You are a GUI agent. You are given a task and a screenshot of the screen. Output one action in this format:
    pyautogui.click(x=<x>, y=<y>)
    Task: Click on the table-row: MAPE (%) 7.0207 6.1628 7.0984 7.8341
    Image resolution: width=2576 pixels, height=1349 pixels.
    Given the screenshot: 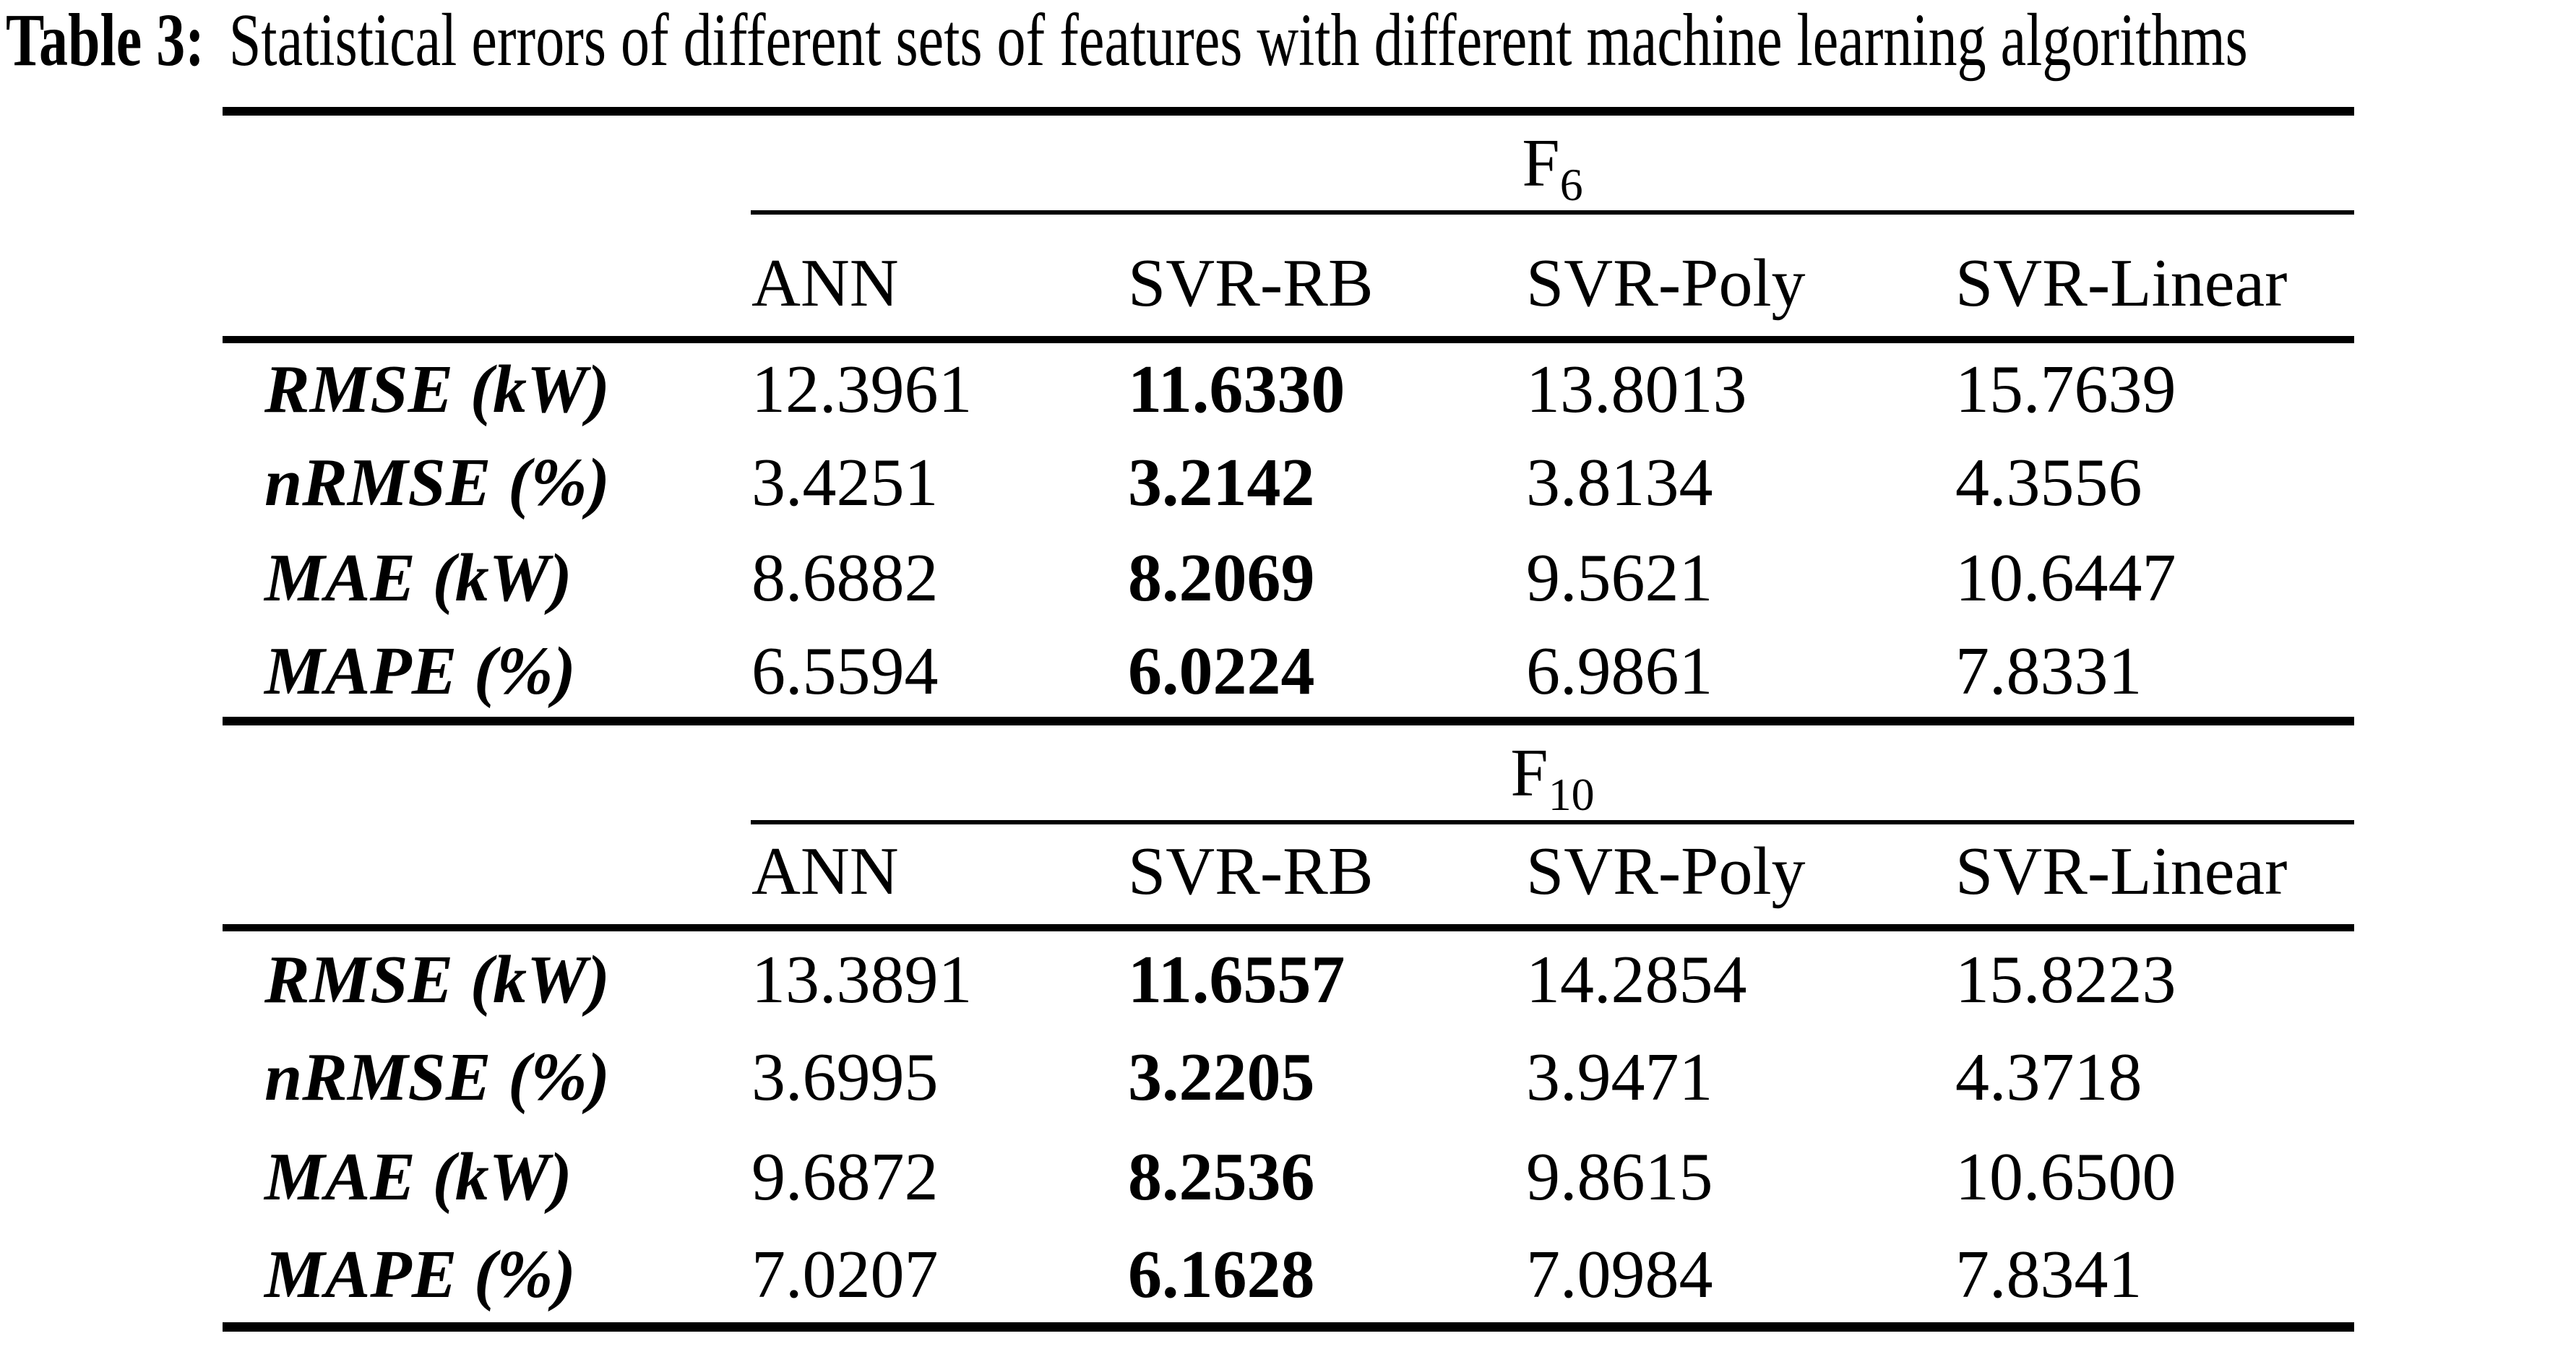 What is the action you would take?
    pyautogui.click(x=1288, y=1277)
    